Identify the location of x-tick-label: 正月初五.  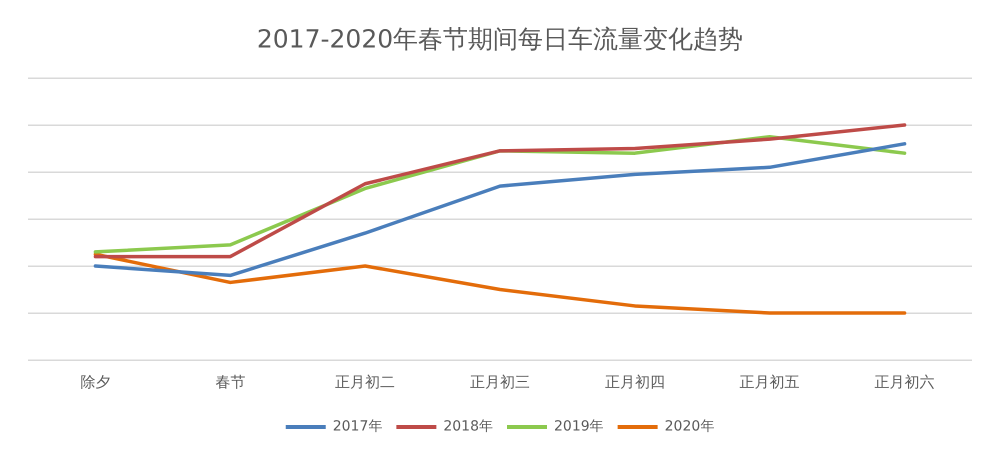
(770, 381).